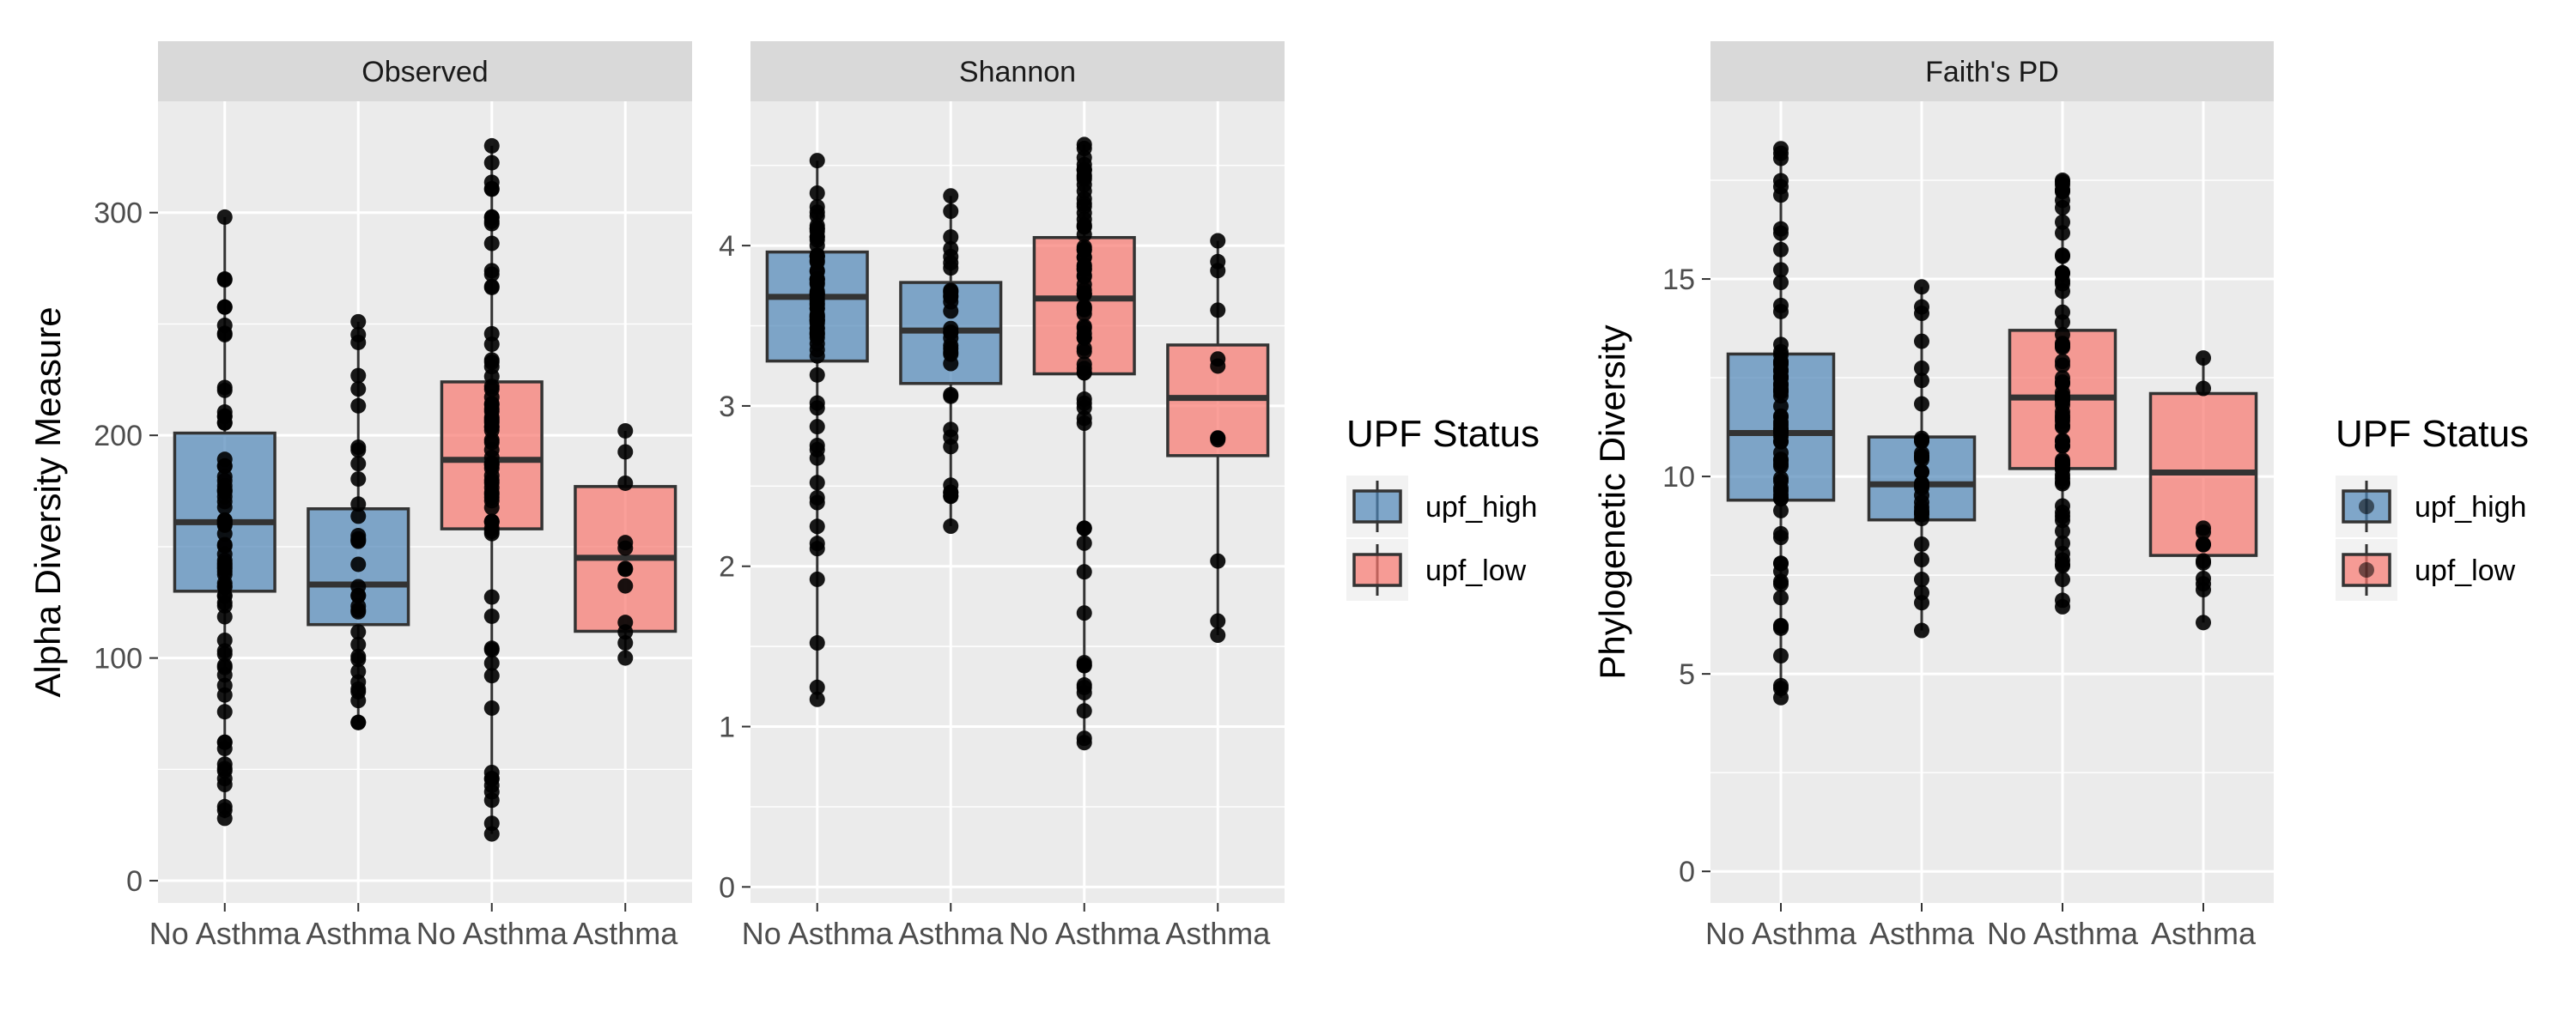 The width and height of the screenshot is (2576, 1030). Describe the element at coordinates (951, 361) in the screenshot. I see `box-upf_high` at that location.